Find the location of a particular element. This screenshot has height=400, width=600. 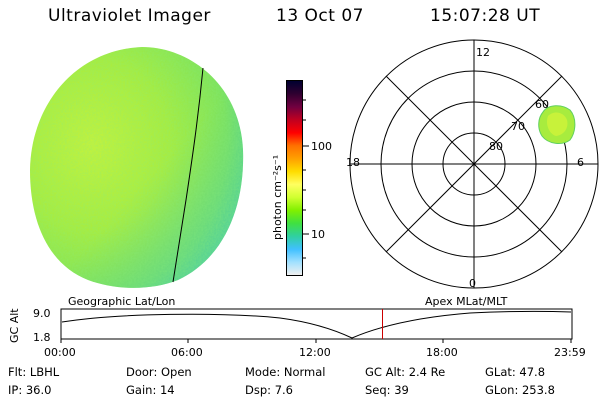

colorbar is located at coordinates (294, 178).